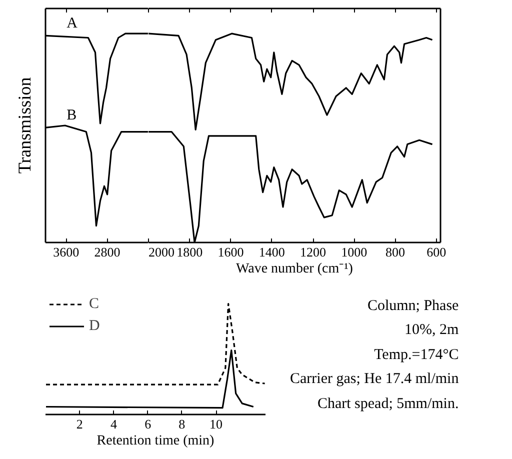 Image resolution: width=512 pixels, height=459 pixels. Describe the element at coordinates (155, 441) in the screenshot. I see `x-axis-title: Retention time (min)` at that location.